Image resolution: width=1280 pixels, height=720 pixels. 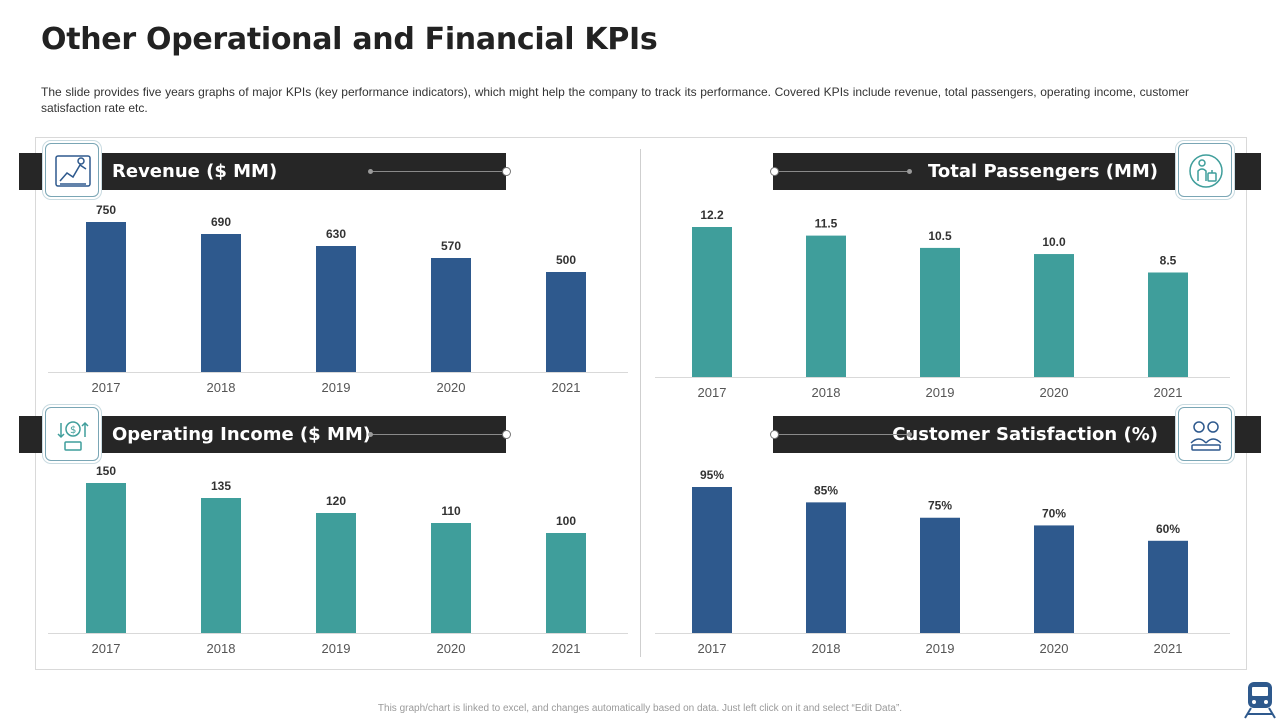 What do you see at coordinates (336, 234) in the screenshot?
I see `data-label: 630` at bounding box center [336, 234].